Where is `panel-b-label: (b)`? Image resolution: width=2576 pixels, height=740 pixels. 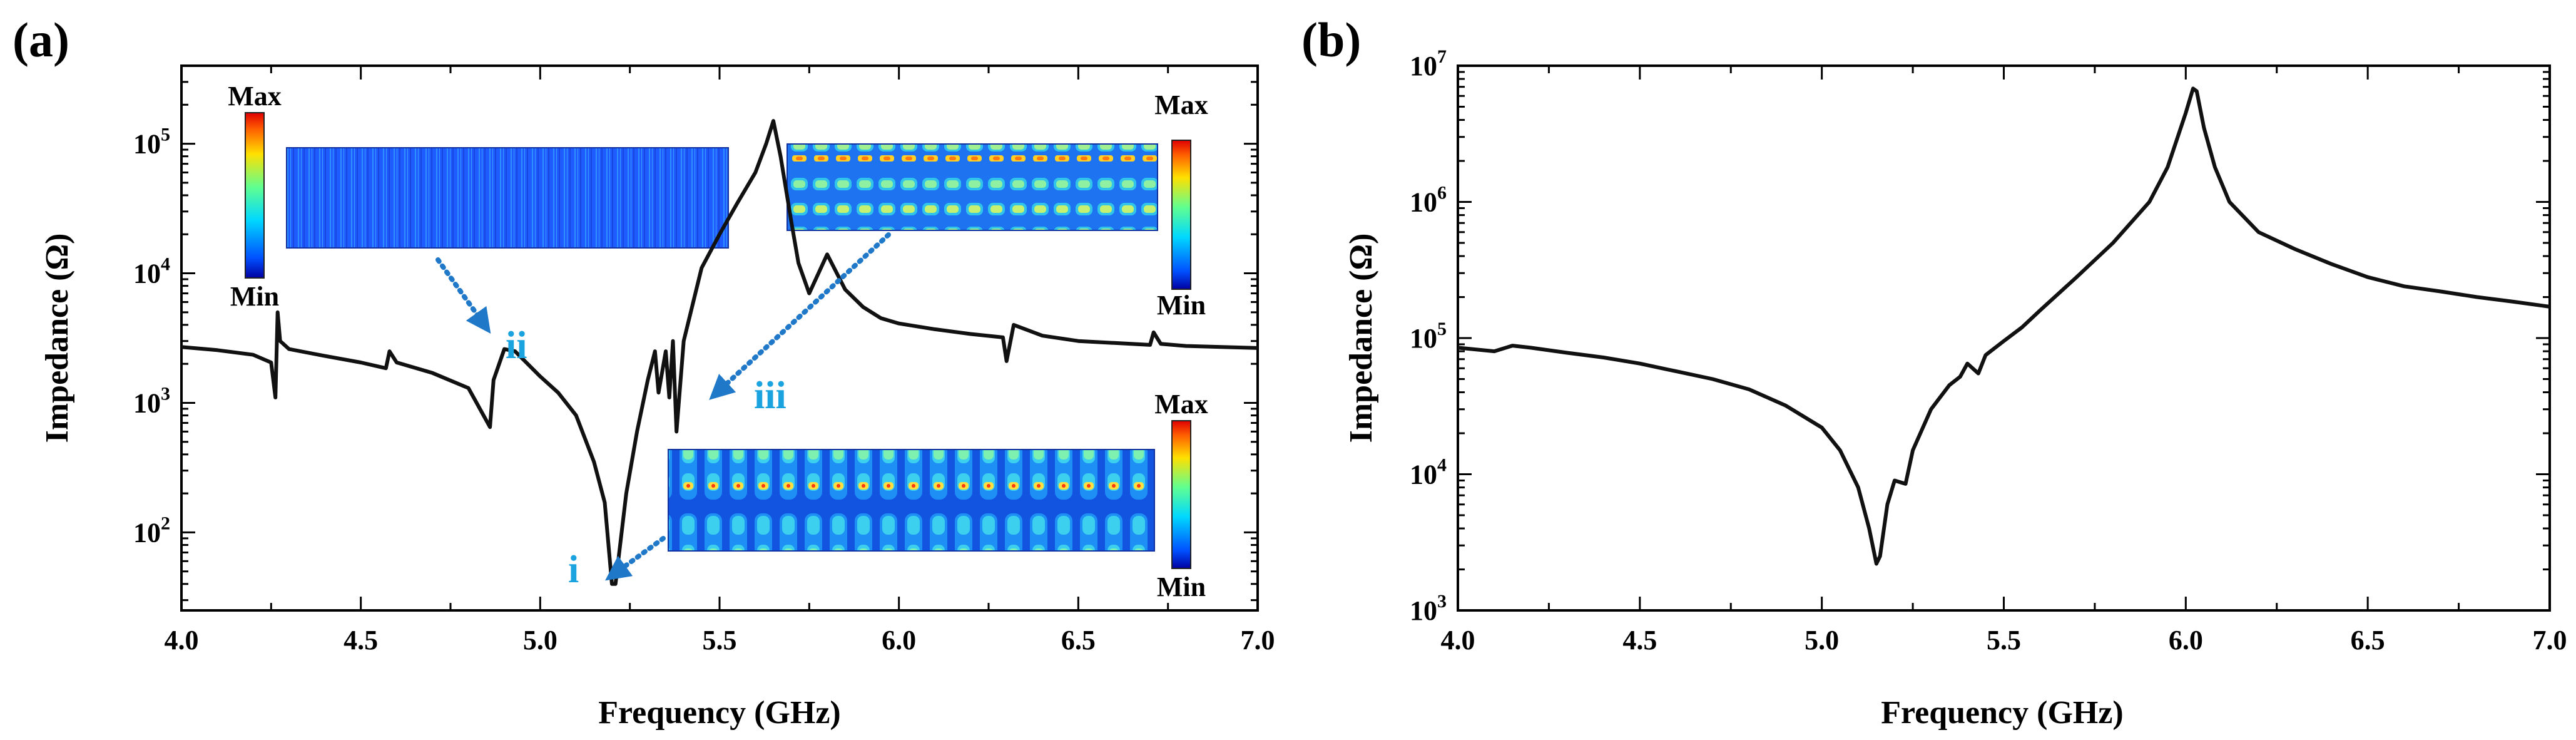
panel-b-label: (b) is located at coordinates (1331, 40).